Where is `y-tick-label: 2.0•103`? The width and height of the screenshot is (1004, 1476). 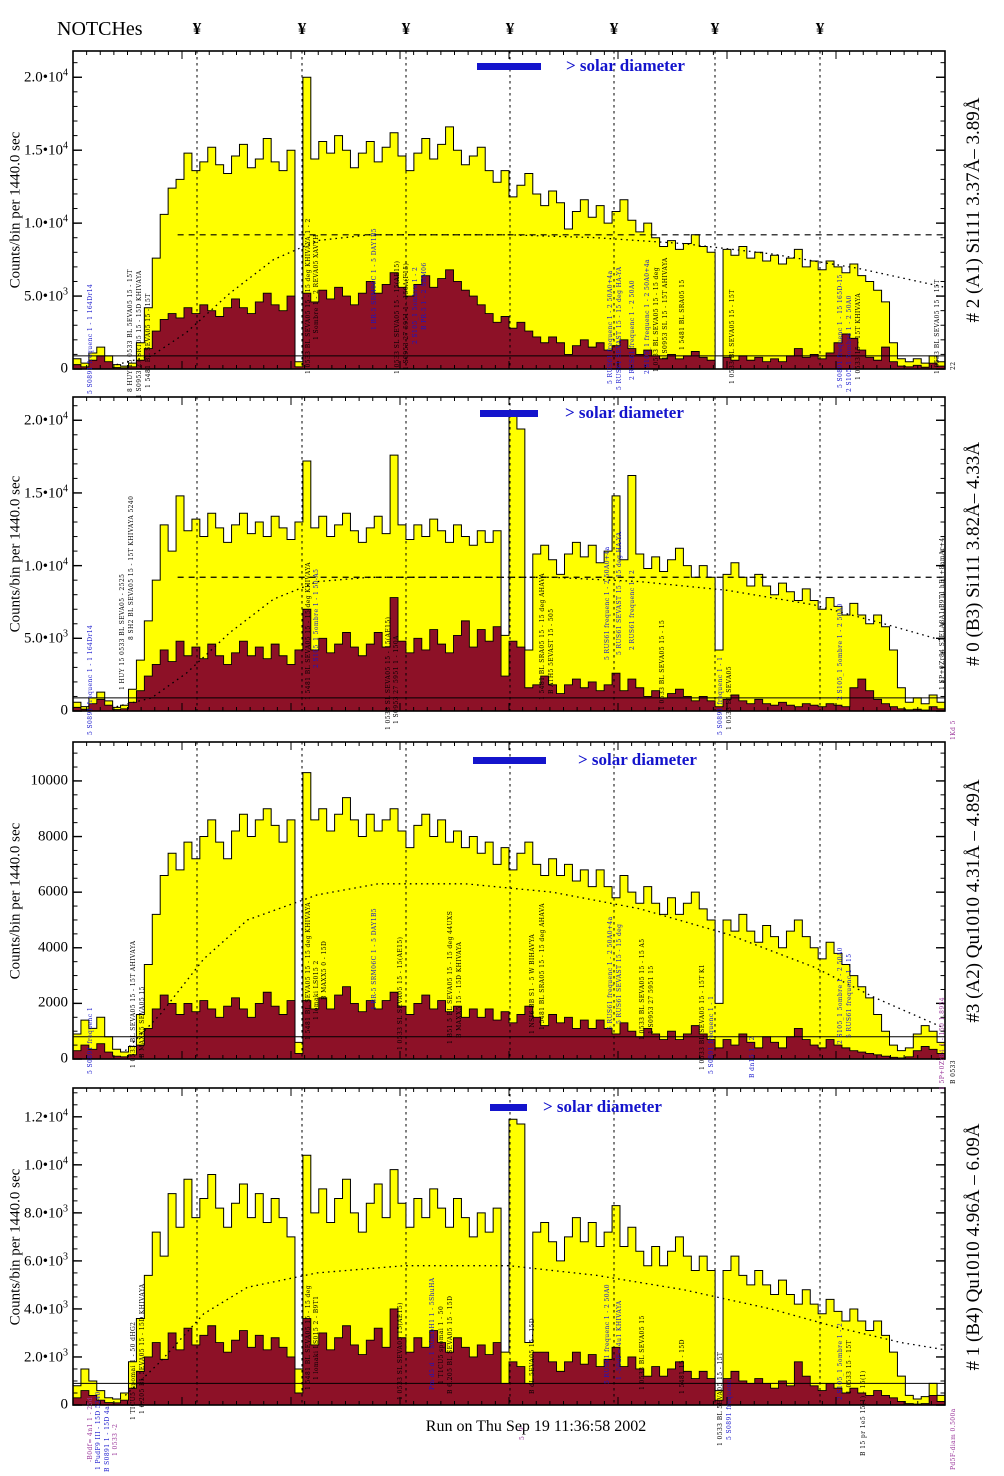 y-tick-label: 2.0•103 is located at coordinates (45, 1356).